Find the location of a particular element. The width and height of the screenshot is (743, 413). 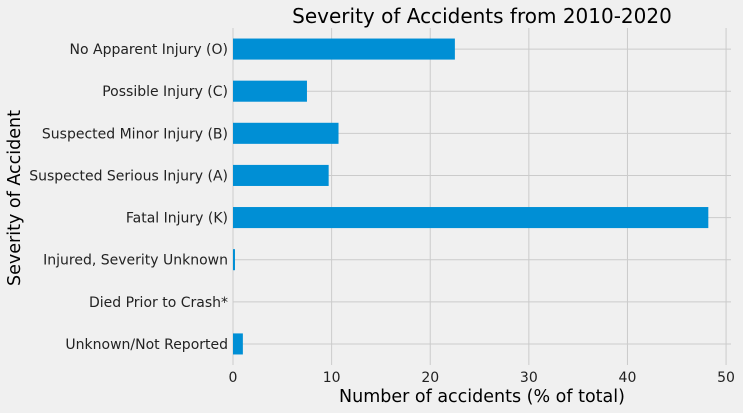

chart-title: Severity of Accidents from 2010-2020 is located at coordinates (482, 16).